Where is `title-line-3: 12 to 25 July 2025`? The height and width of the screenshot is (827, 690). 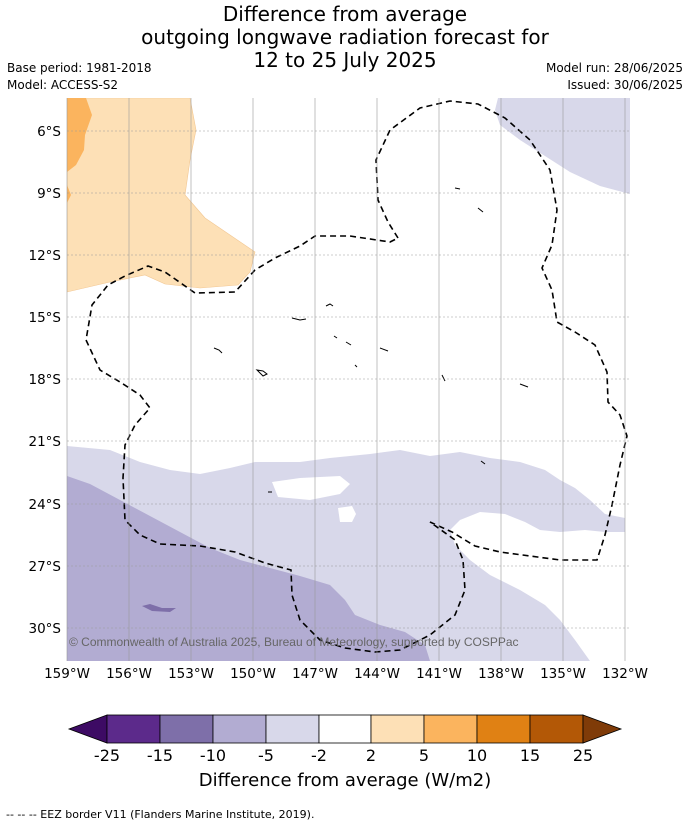 title-line-3: 12 to 25 July 2025 is located at coordinates (345, 60).